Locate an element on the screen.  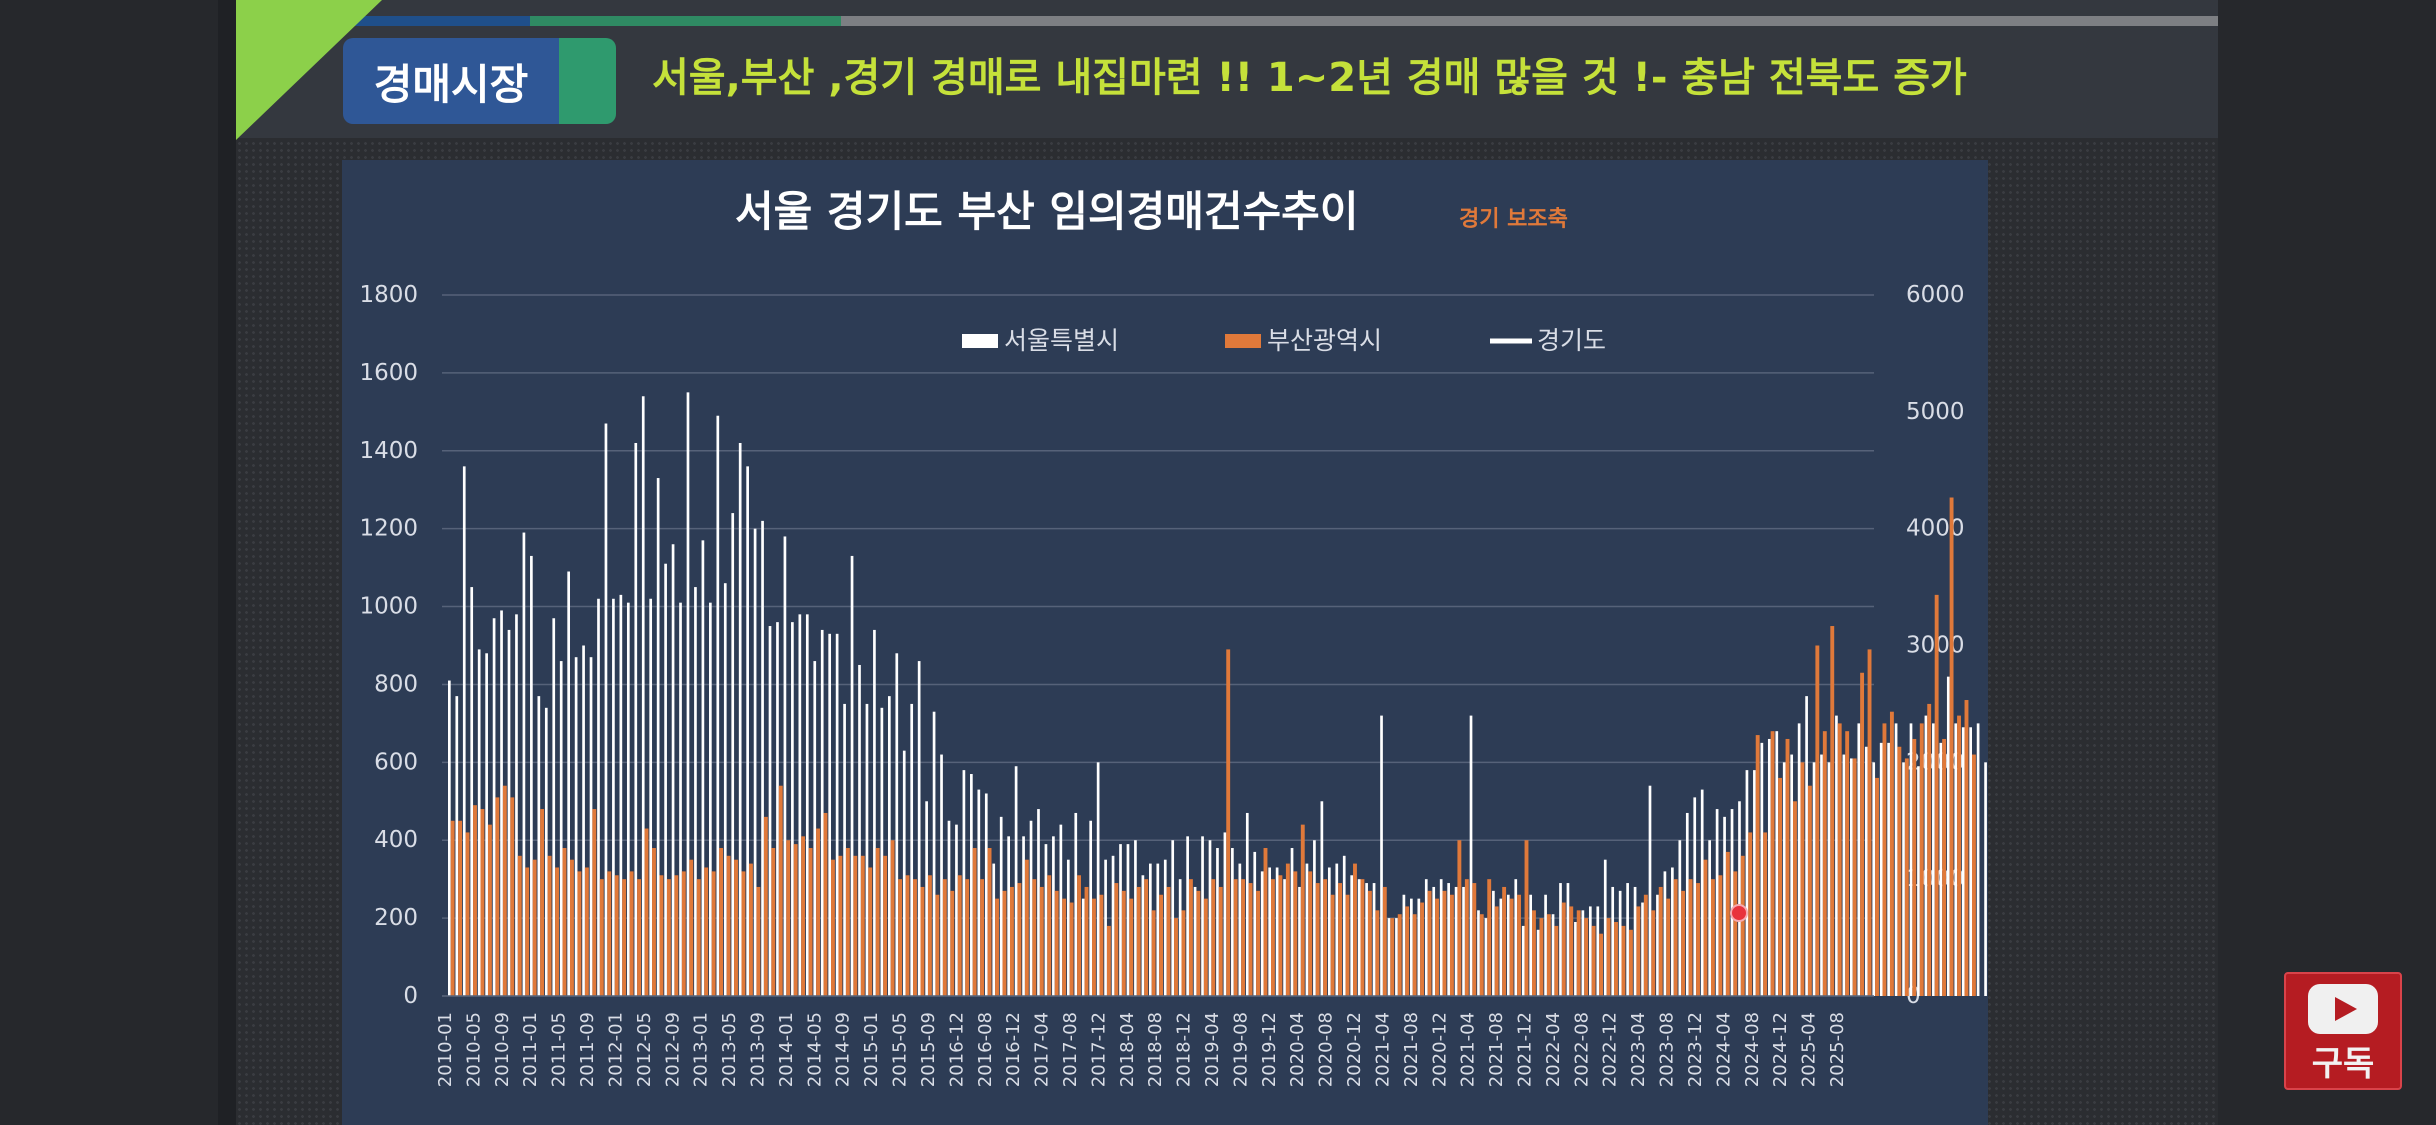
x-tick-label: 2017-08 is located at coordinates (1070, 1049).